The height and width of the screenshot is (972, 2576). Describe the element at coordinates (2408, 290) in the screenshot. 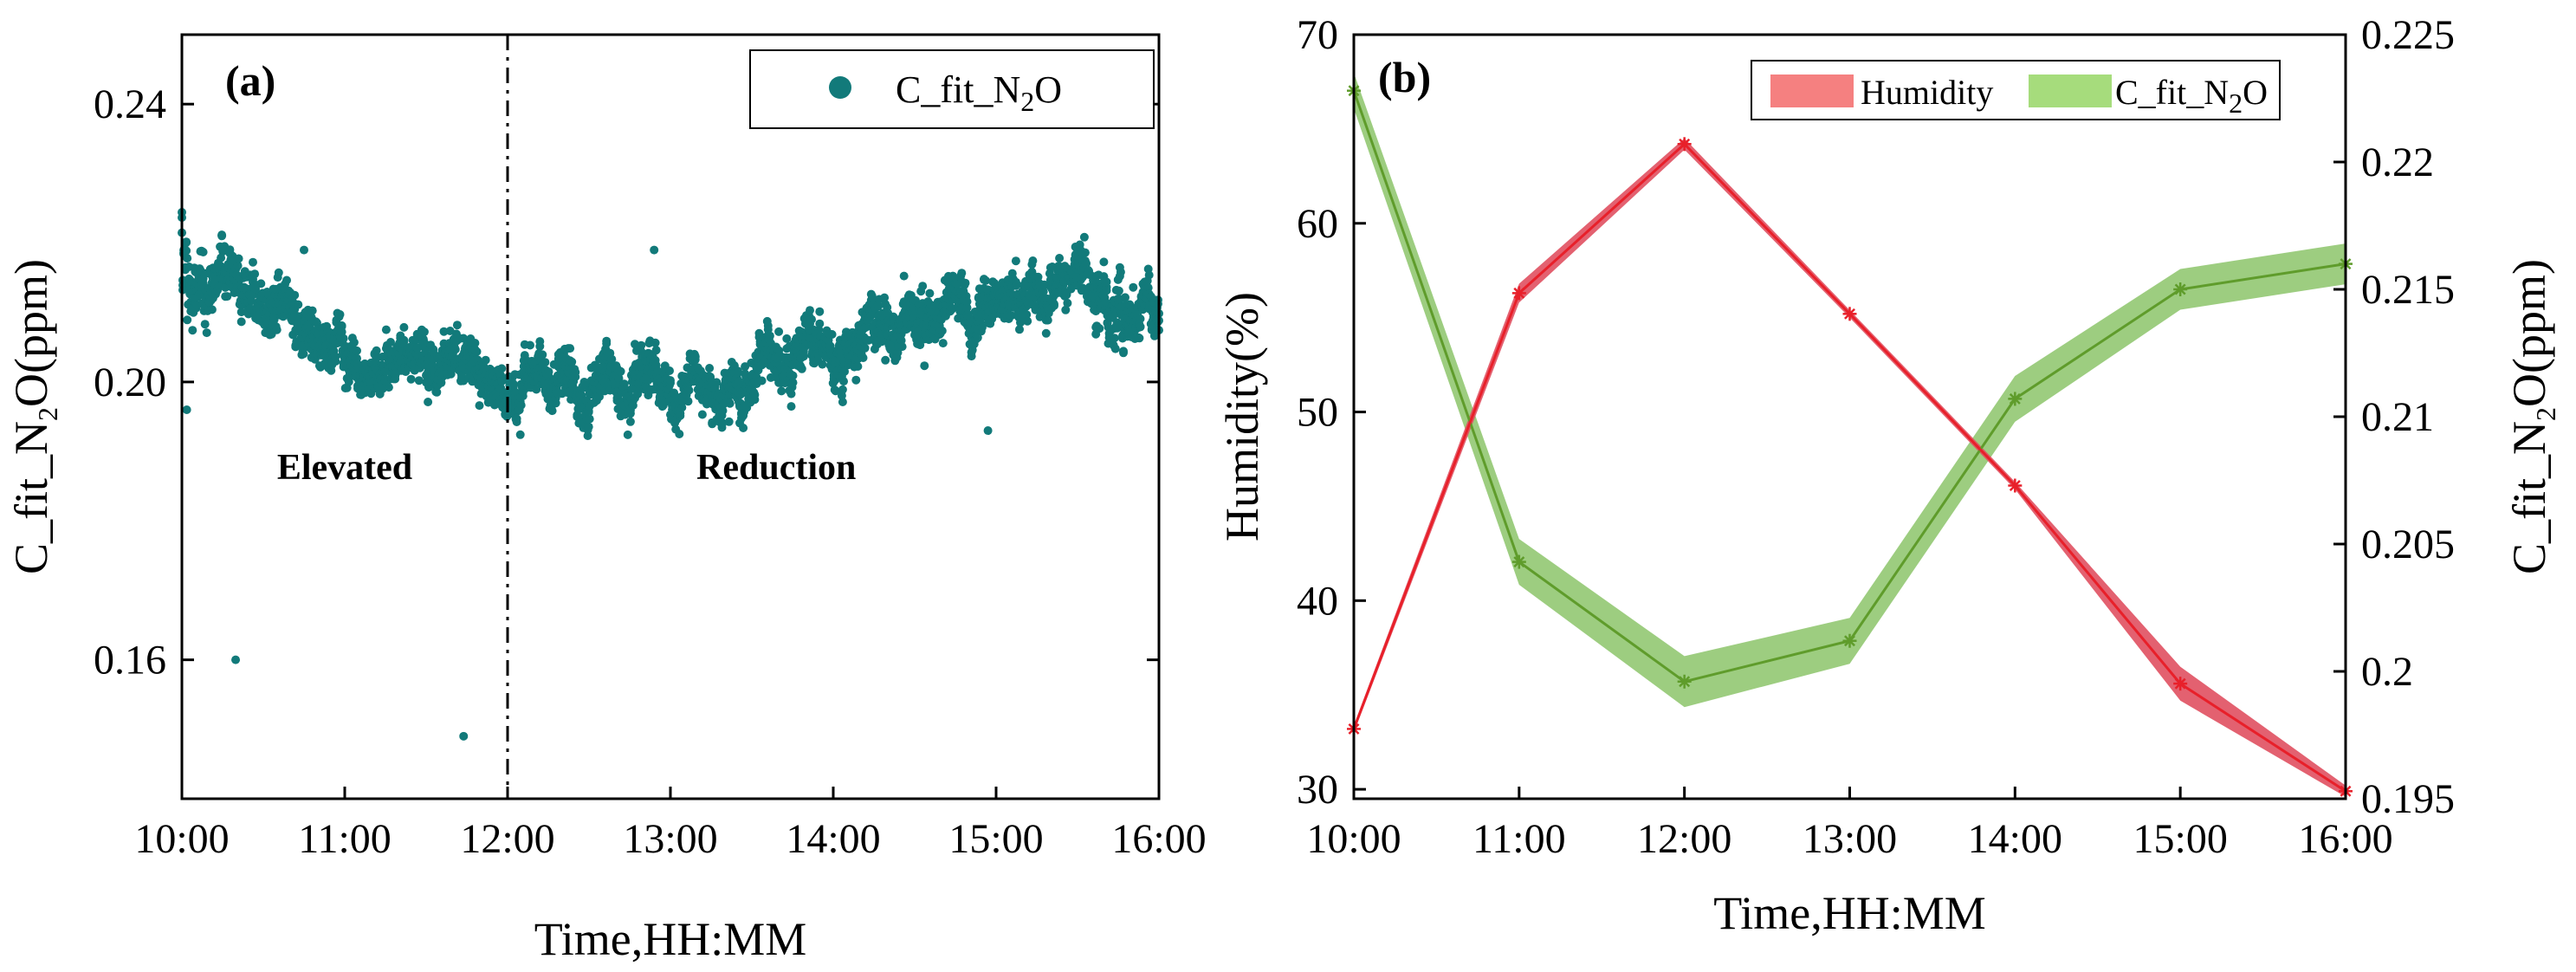

I see `panel-b-right-y-tick-label: 0.215` at that location.